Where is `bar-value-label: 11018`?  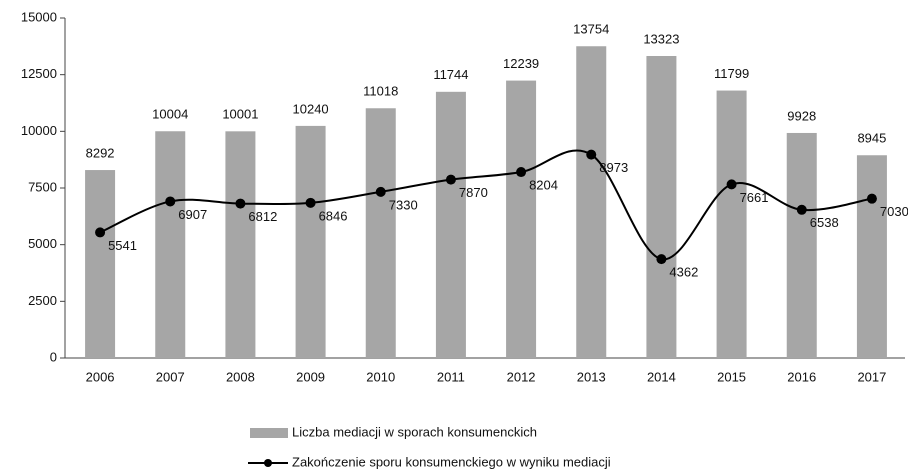
bar-value-label: 11018 is located at coordinates (380, 91).